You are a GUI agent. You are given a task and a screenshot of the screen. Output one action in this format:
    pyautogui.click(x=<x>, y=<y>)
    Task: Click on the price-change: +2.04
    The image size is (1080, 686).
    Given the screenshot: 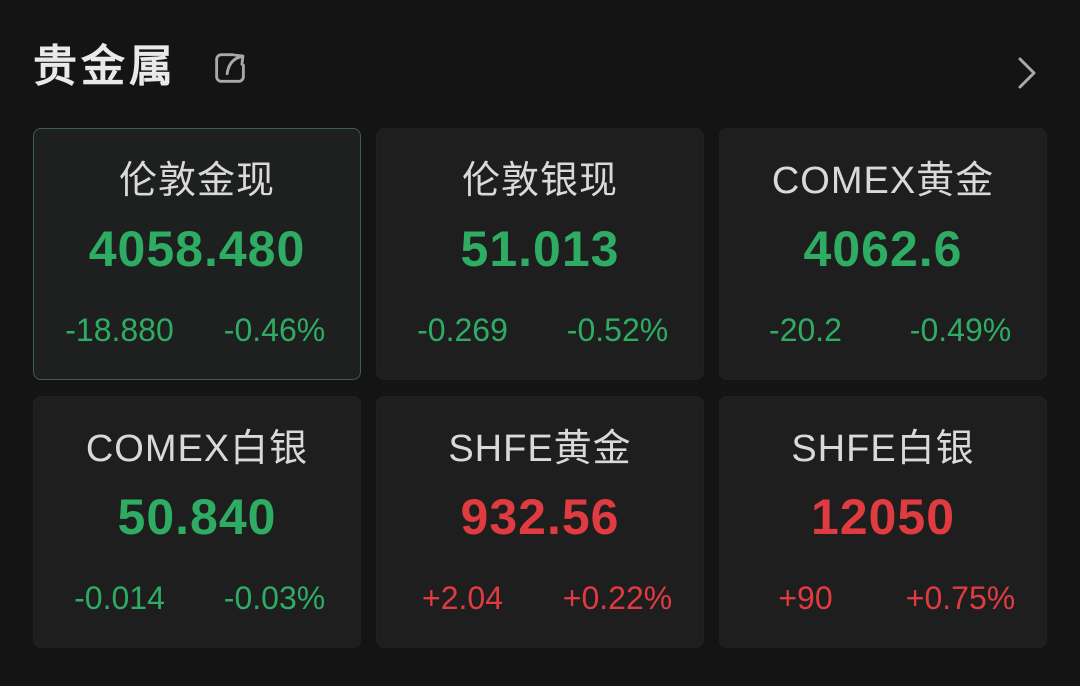 What is the action you would take?
    pyautogui.click(x=462, y=598)
    